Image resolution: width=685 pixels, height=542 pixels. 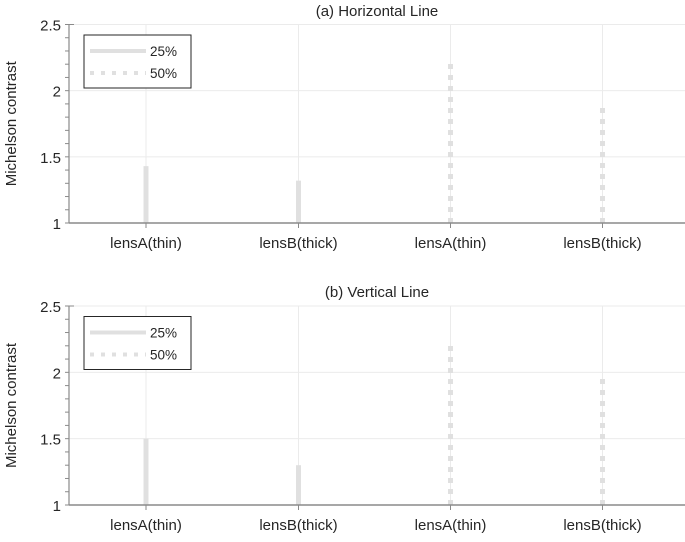 I want to click on chart-title: (a) Horizontal Line, so click(x=377, y=11).